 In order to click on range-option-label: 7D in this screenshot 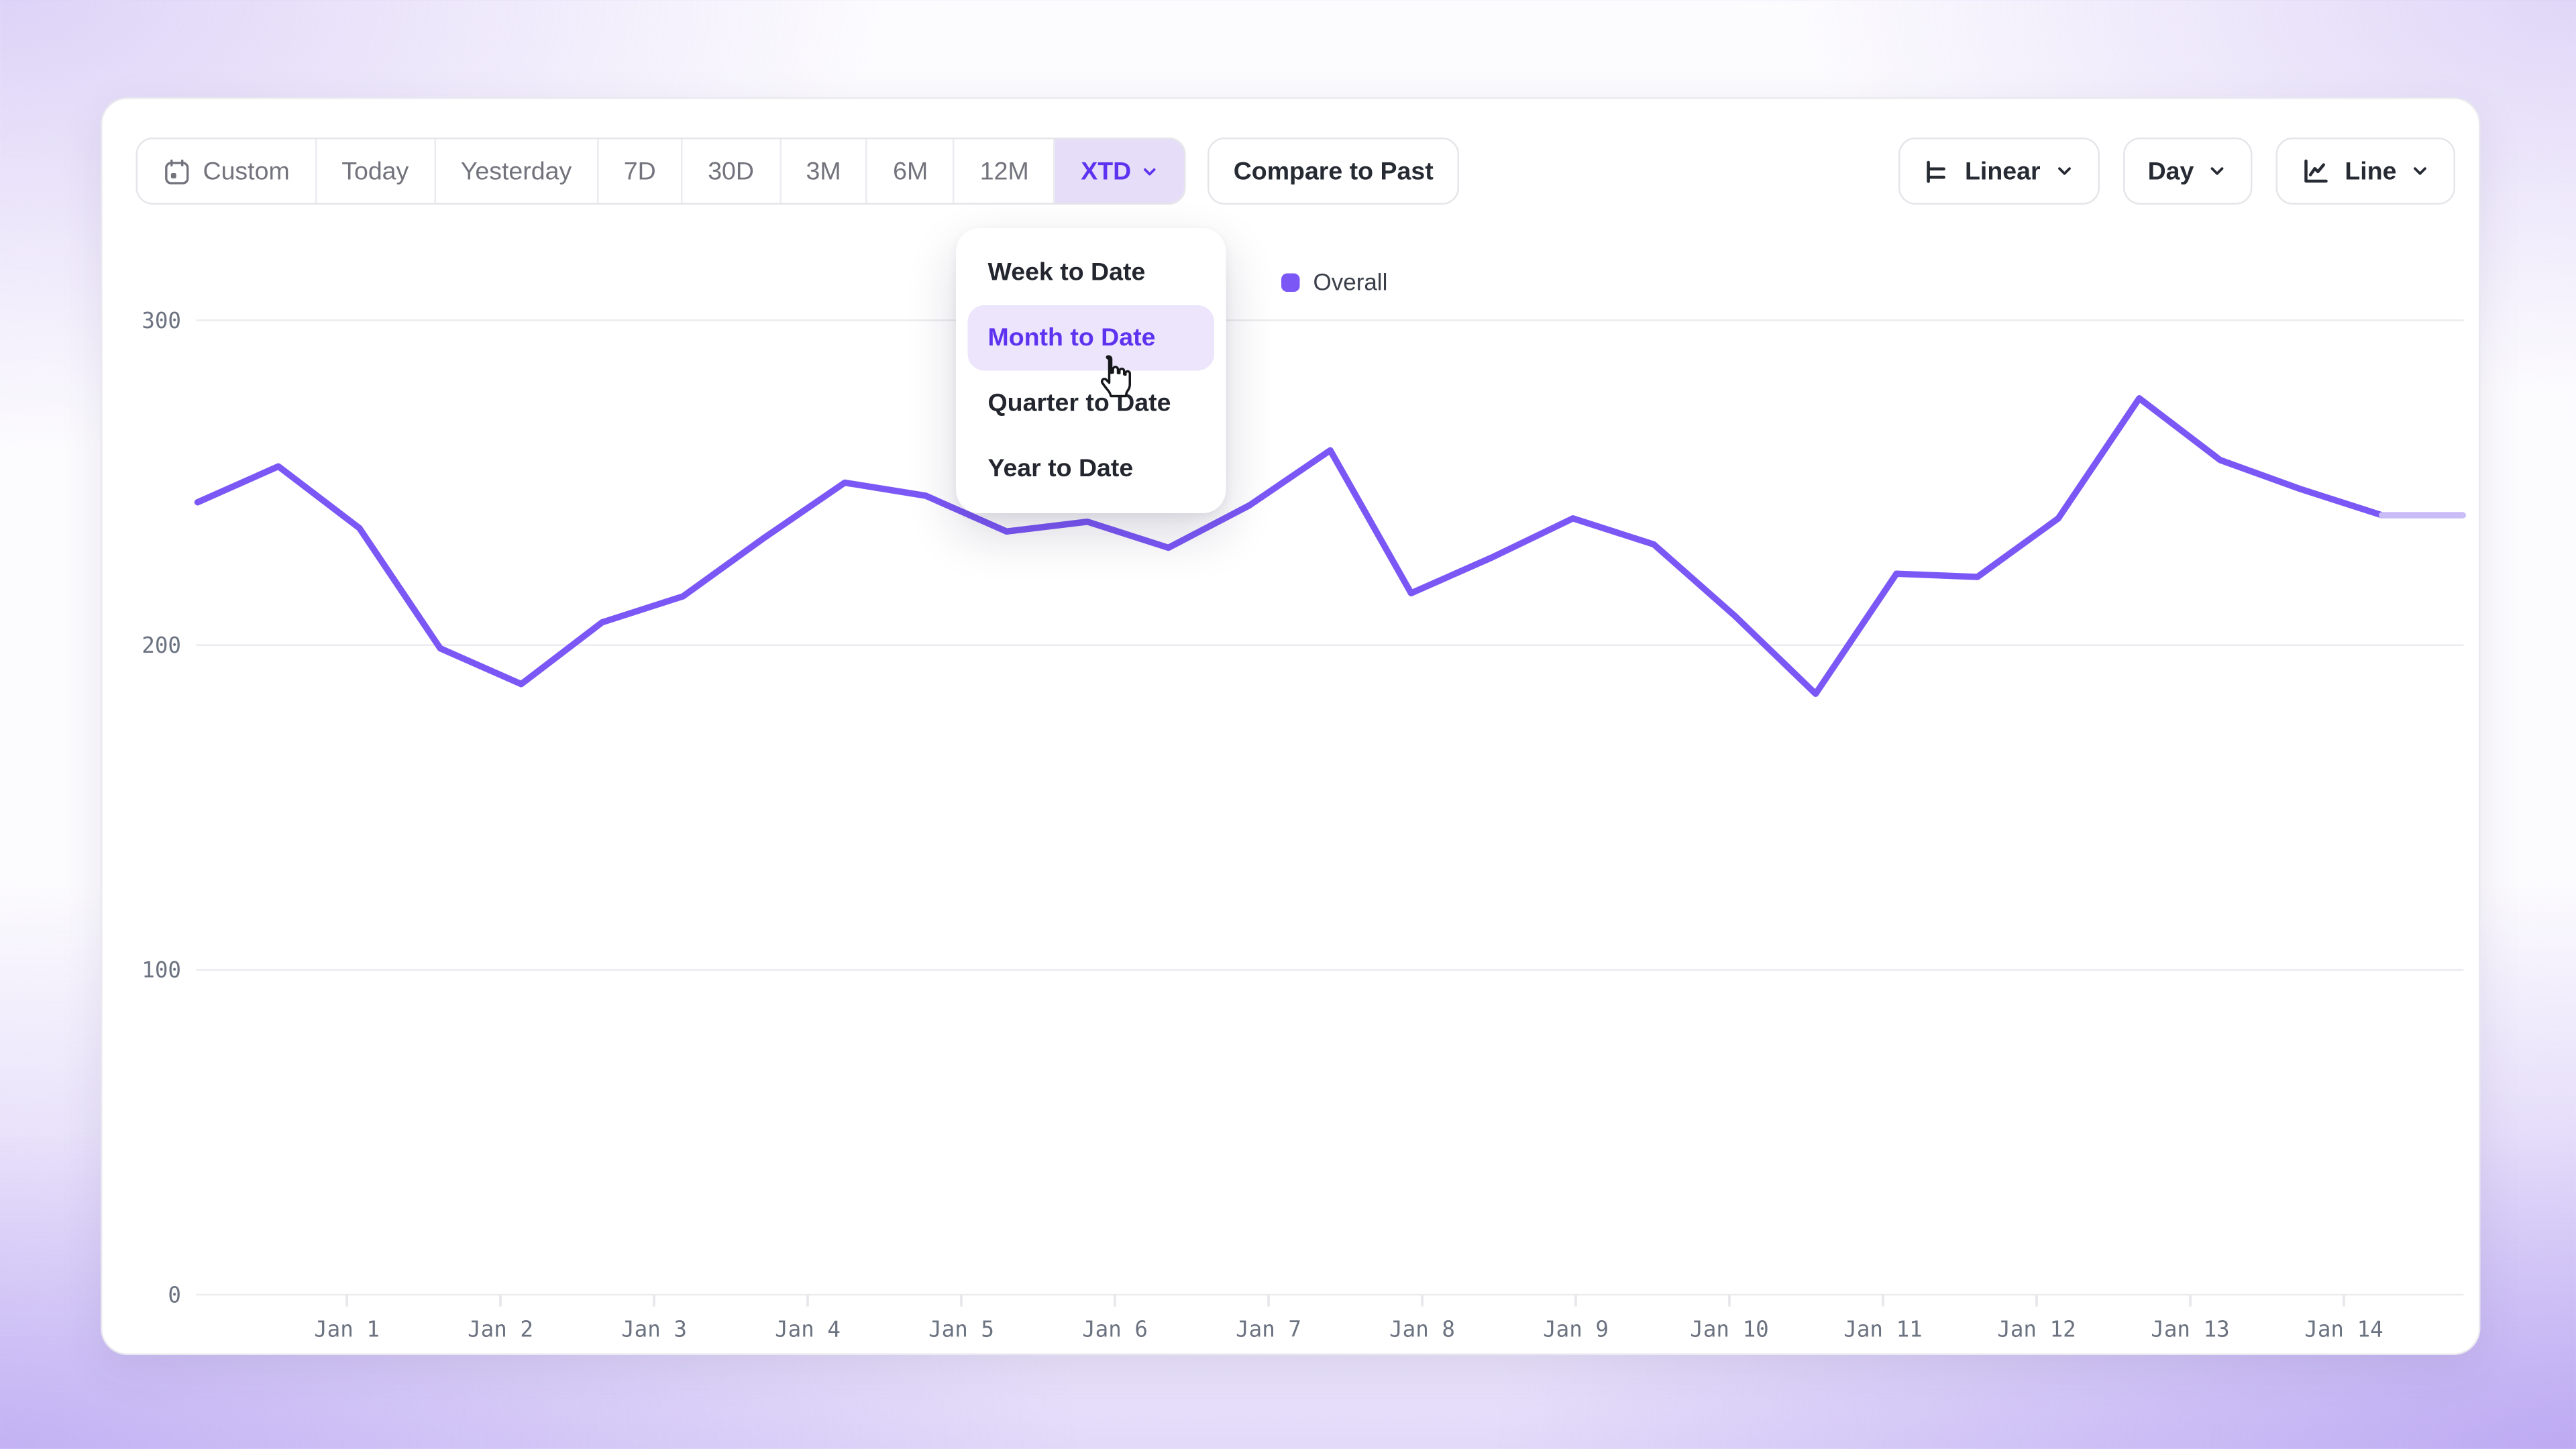, I will do `click(639, 171)`.